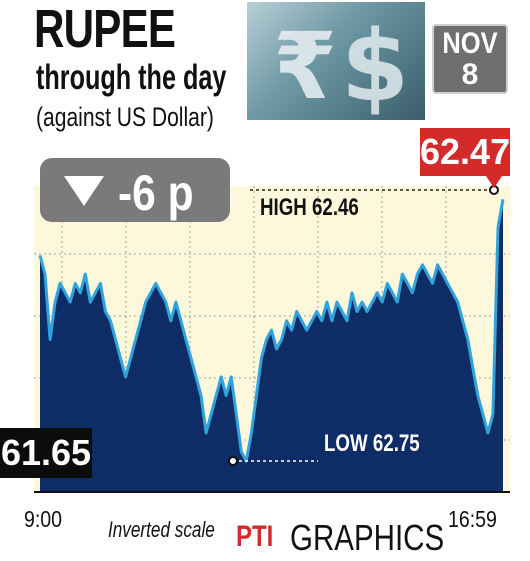 Image resolution: width=530 pixels, height=561 pixels. I want to click on low-marker, so click(233, 461).